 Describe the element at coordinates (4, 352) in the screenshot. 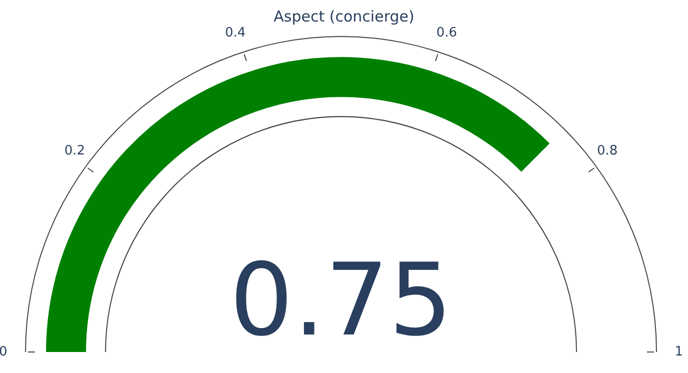

I see `text: 0` at that location.